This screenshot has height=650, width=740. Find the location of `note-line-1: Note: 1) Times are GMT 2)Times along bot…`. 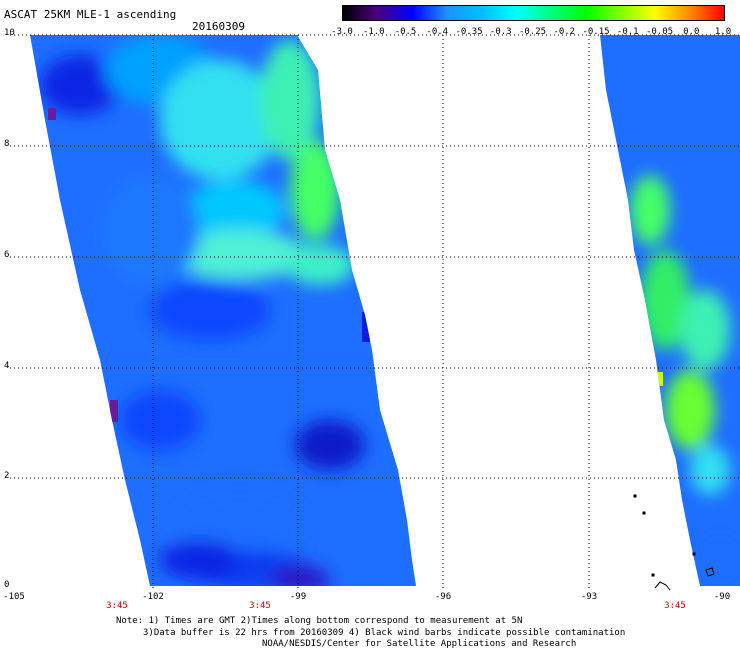

note-line-1: Note: 1) Times are GMT 2)Times along bot… is located at coordinates (319, 621).